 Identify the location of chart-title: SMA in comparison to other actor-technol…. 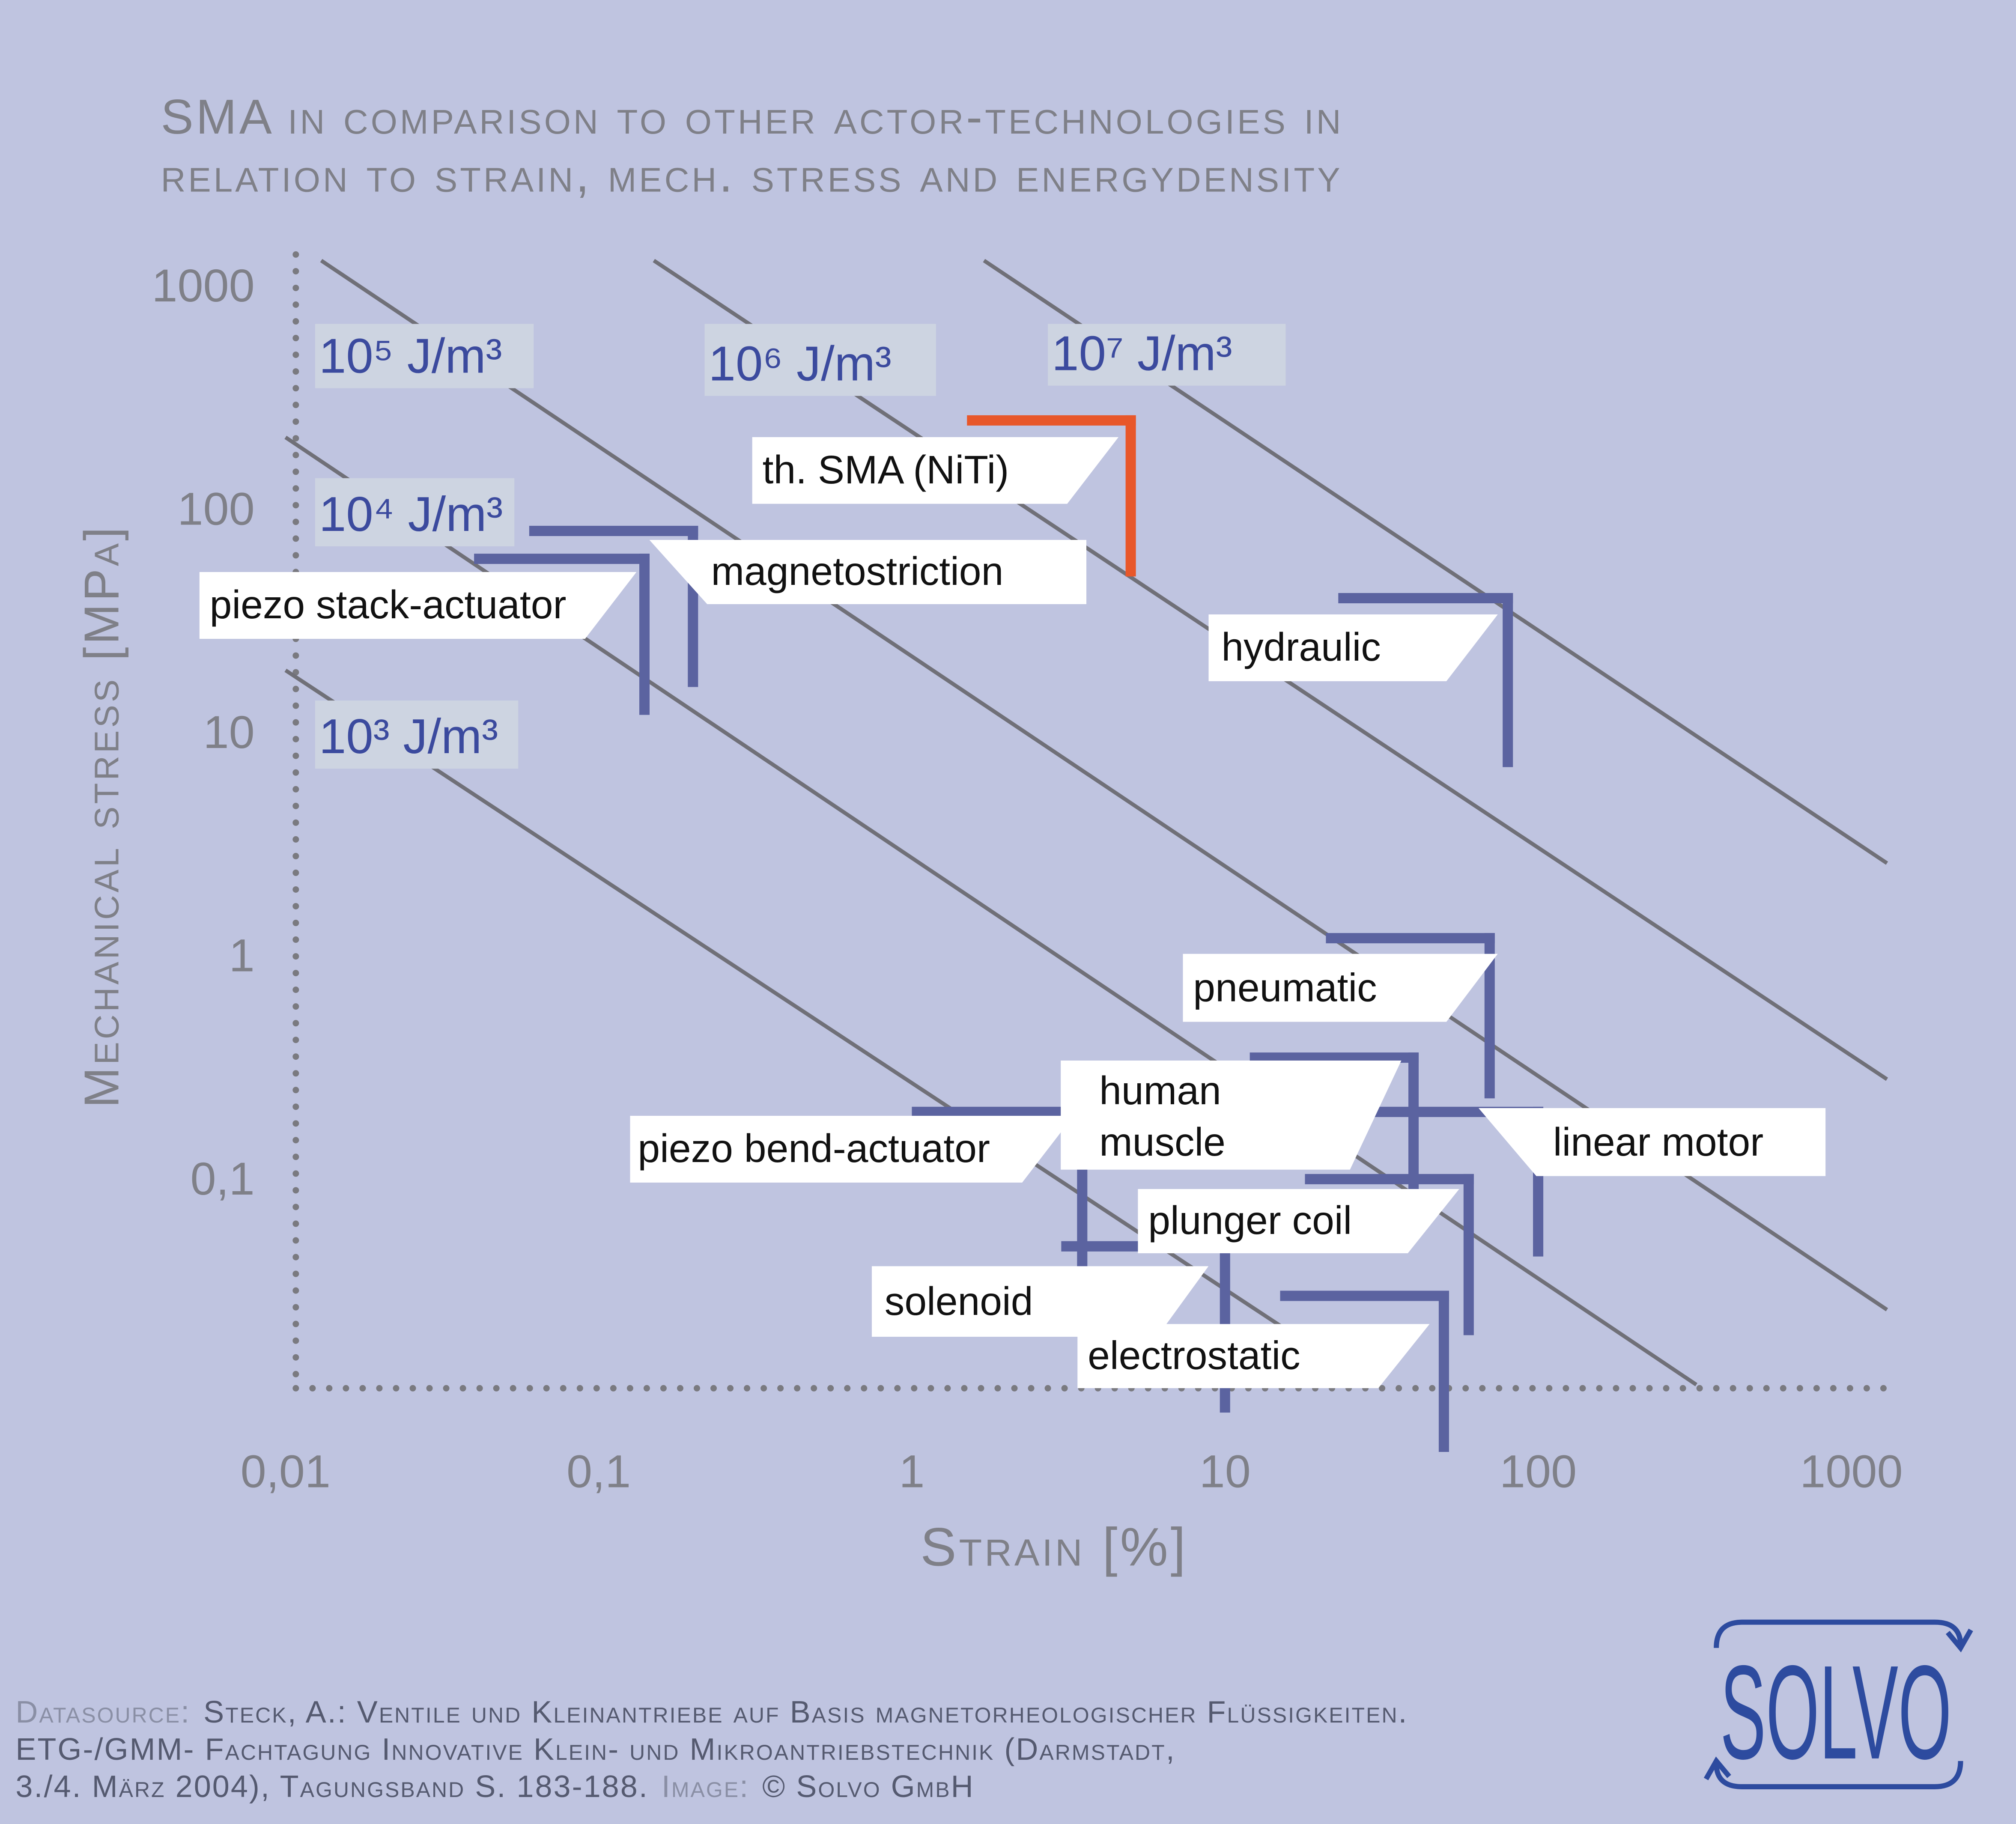
(752, 117).